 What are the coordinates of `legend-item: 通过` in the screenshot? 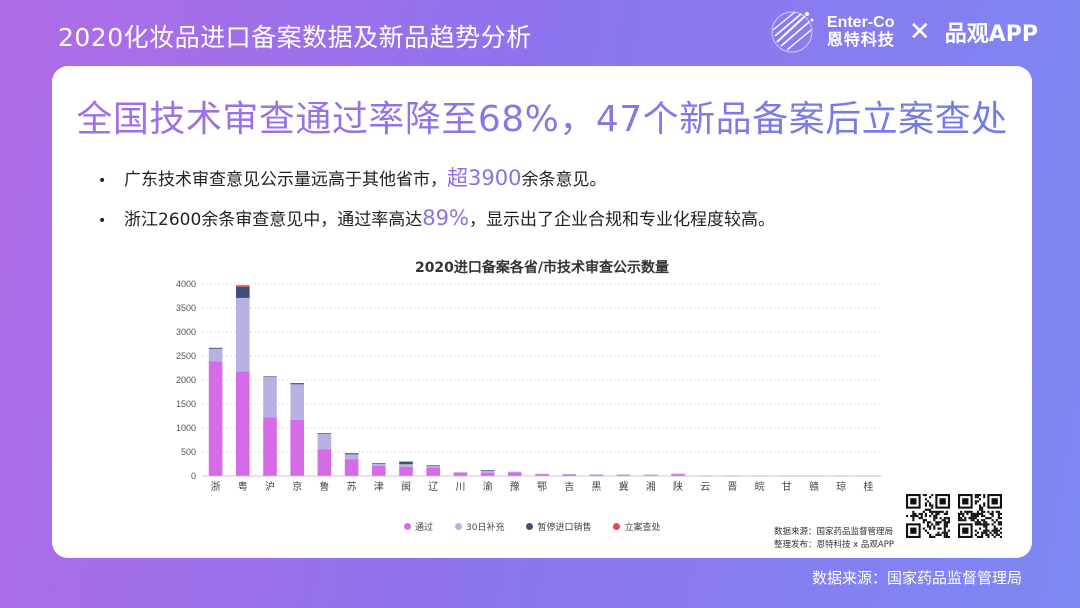 It's located at (418, 526).